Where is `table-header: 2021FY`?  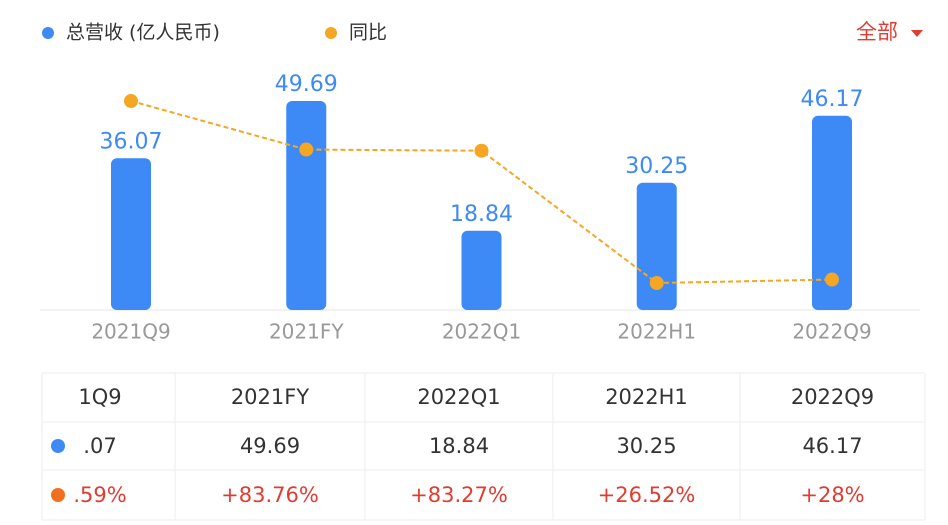
table-header: 2021FY is located at coordinates (270, 397).